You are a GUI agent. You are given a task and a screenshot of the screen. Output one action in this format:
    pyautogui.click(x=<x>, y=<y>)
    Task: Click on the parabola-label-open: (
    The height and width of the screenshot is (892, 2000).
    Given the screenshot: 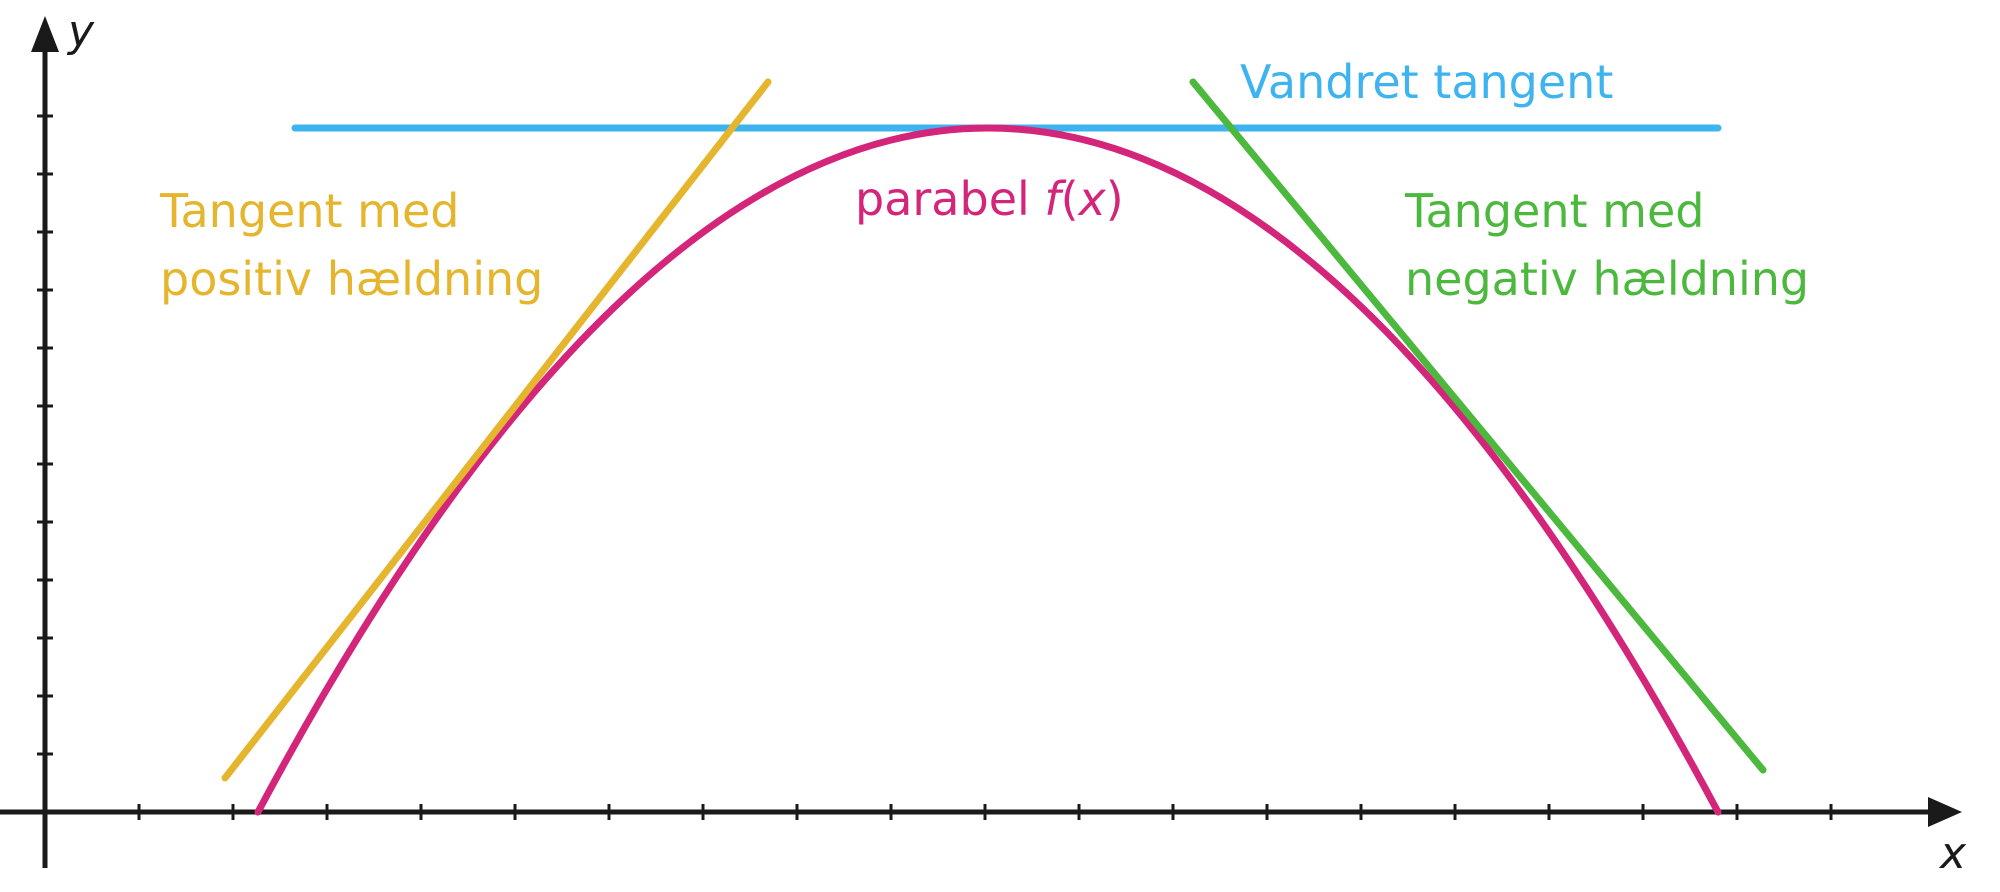 What is the action you would take?
    pyautogui.click(x=1070, y=199)
    